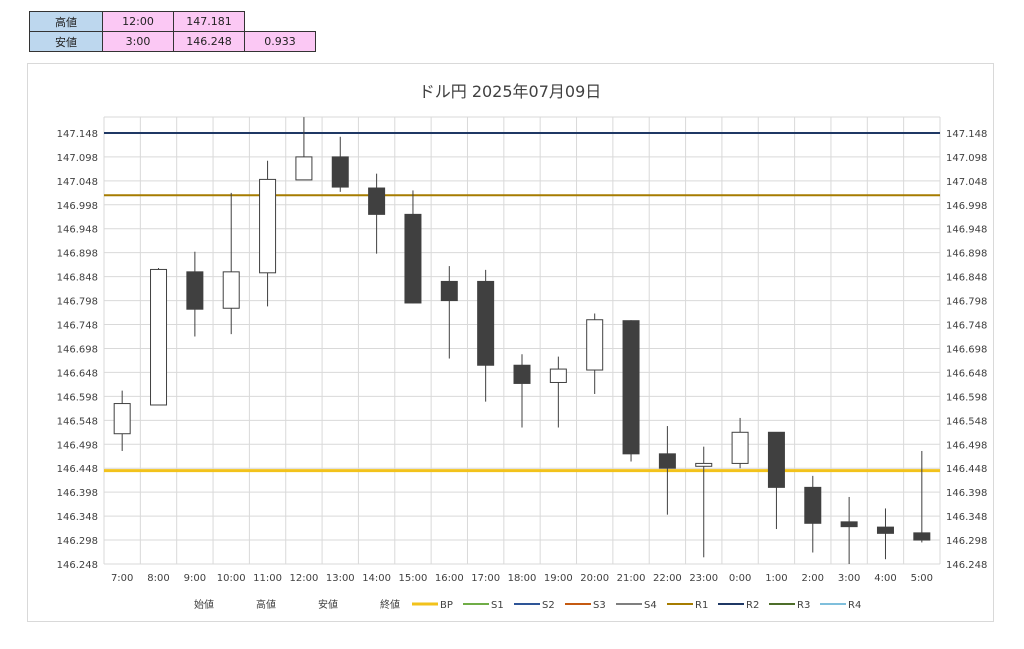  What do you see at coordinates (527, 604) in the screenshot?
I see `legend: 始値 高値 安値 終値 BP S1 S2 S3 S4 R1 R2 R3 R4` at bounding box center [527, 604].